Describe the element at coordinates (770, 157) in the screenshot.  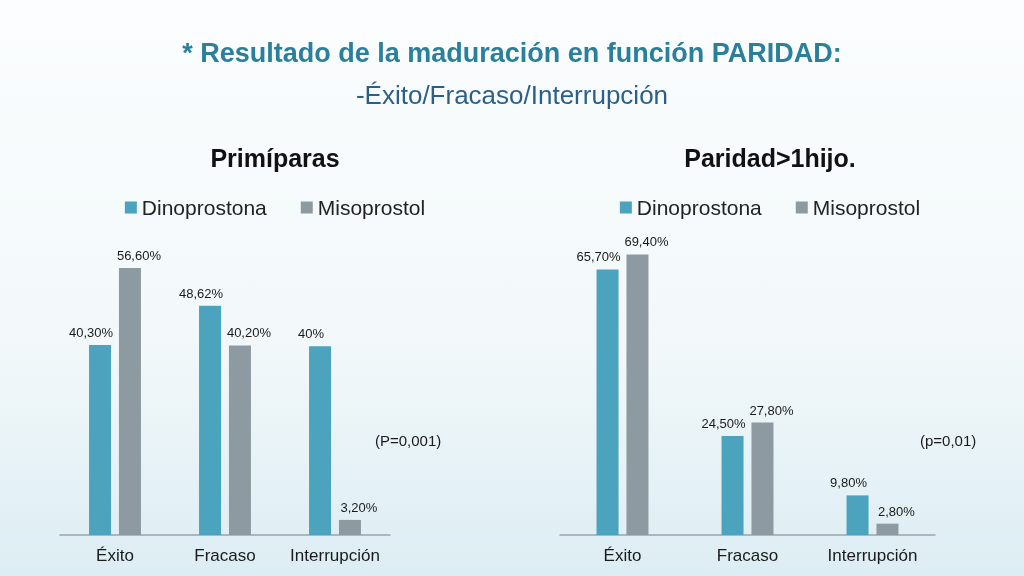
I see `chart-title: Paridad>1hijo.` at that location.